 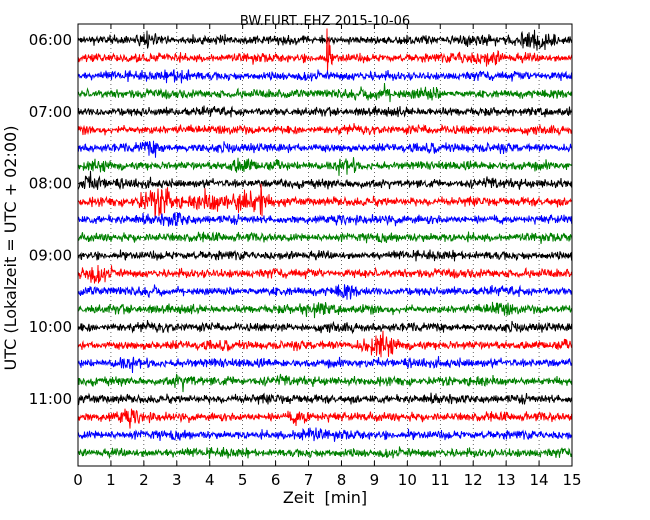 I want to click on x-tick-label: 1, so click(x=111, y=480).